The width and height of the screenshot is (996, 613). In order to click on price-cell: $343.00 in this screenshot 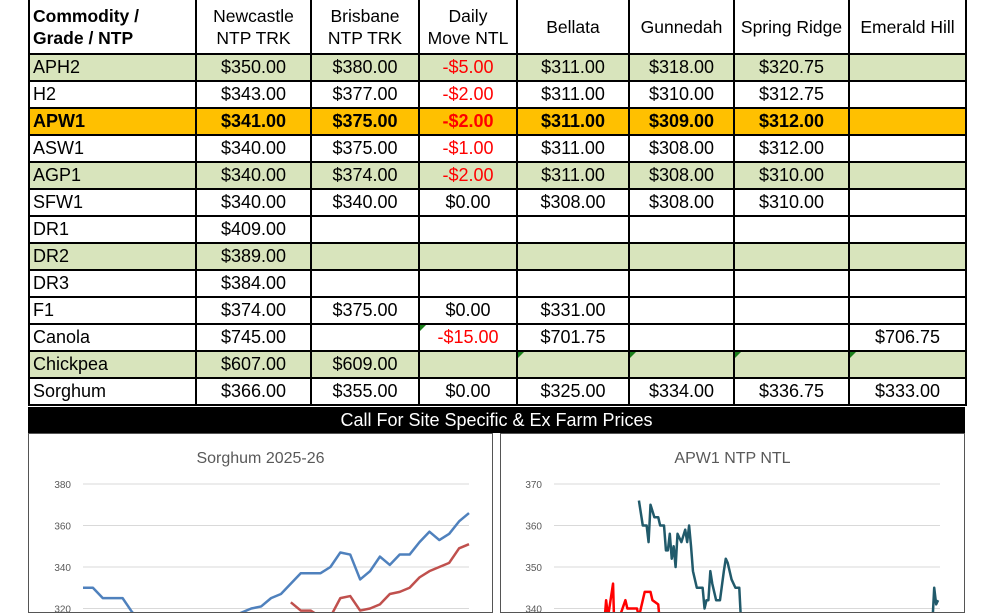, I will do `click(253, 94)`.